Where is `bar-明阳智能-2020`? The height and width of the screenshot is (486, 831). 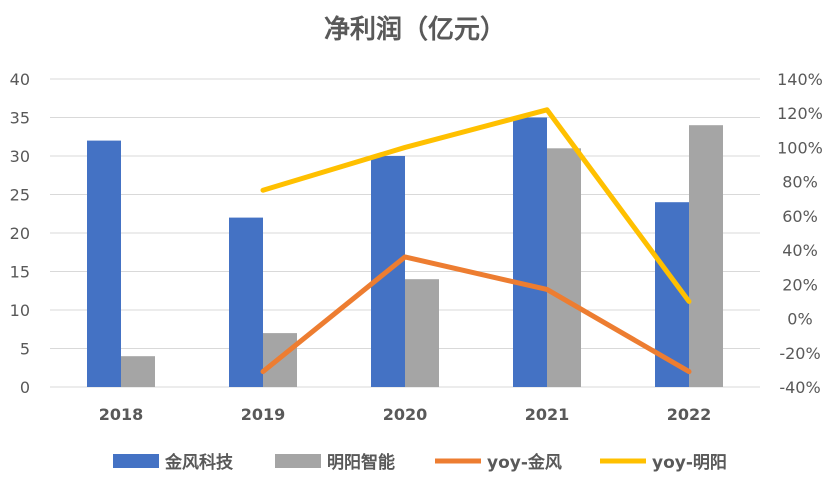
bar-明阳智能-2020 is located at coordinates (422, 333).